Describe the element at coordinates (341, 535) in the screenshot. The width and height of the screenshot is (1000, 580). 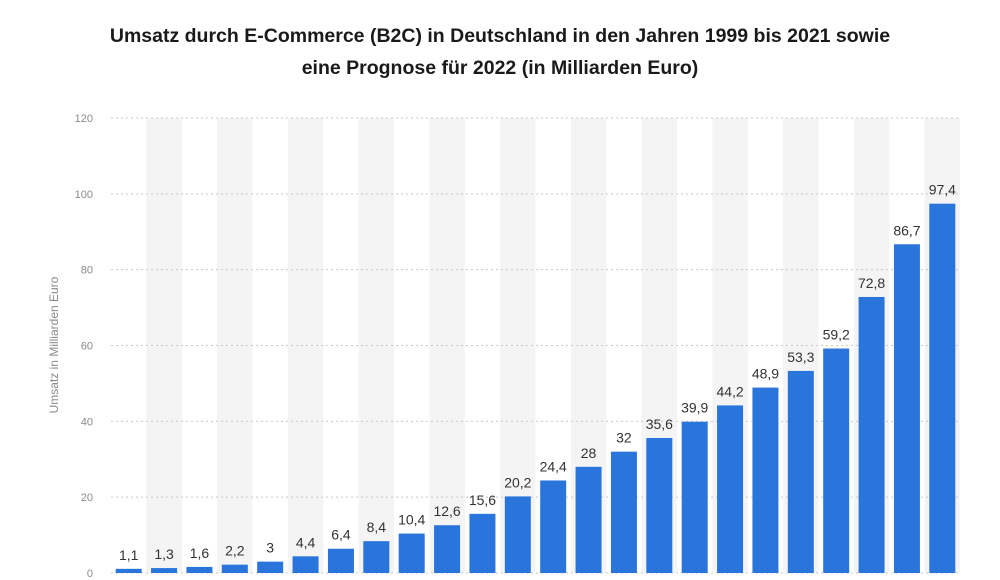
I see `data-label: 6,4` at that location.